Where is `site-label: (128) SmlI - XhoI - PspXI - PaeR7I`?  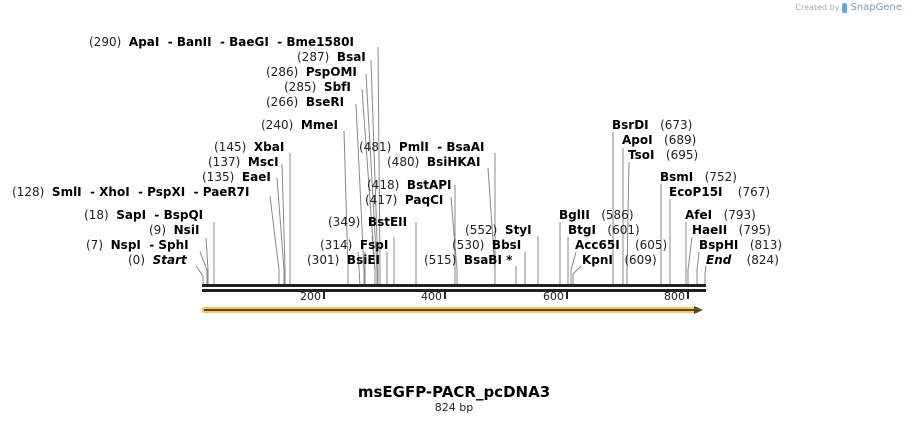 site-label: (128) SmlI - XhoI - PspXI - PaeR7I is located at coordinates (131, 192).